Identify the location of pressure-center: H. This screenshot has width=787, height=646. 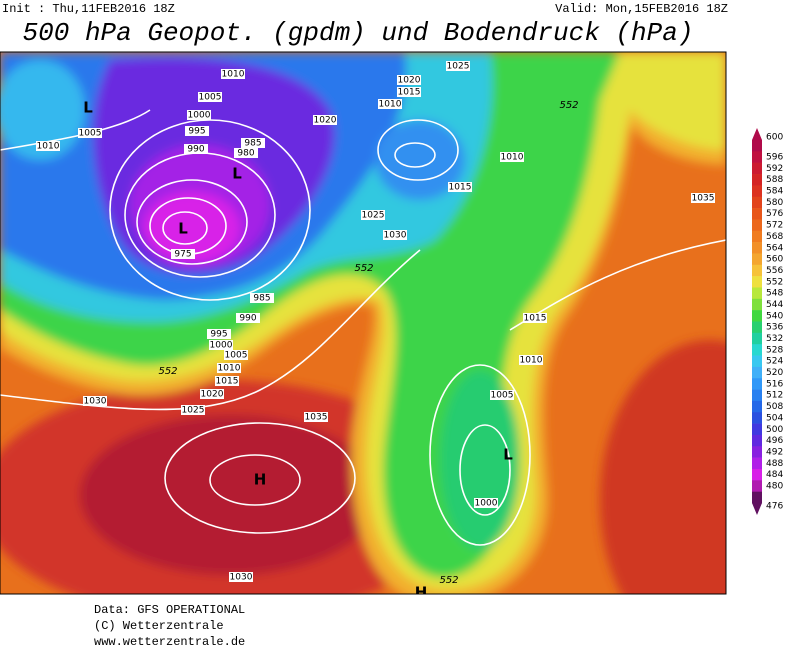
(260, 480).